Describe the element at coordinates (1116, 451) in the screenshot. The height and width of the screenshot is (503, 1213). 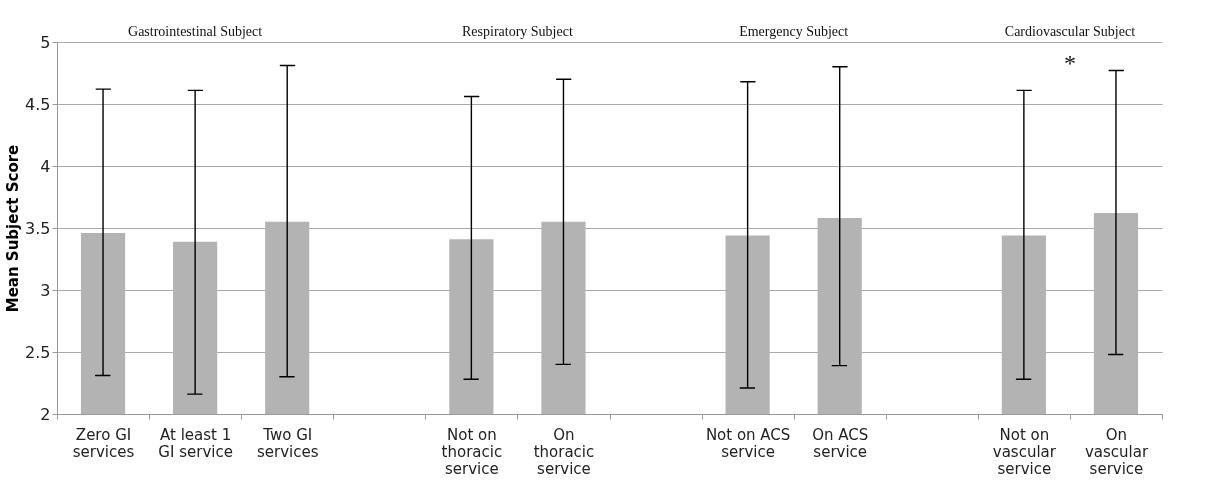
I see `x-tick-label: On vascular service` at that location.